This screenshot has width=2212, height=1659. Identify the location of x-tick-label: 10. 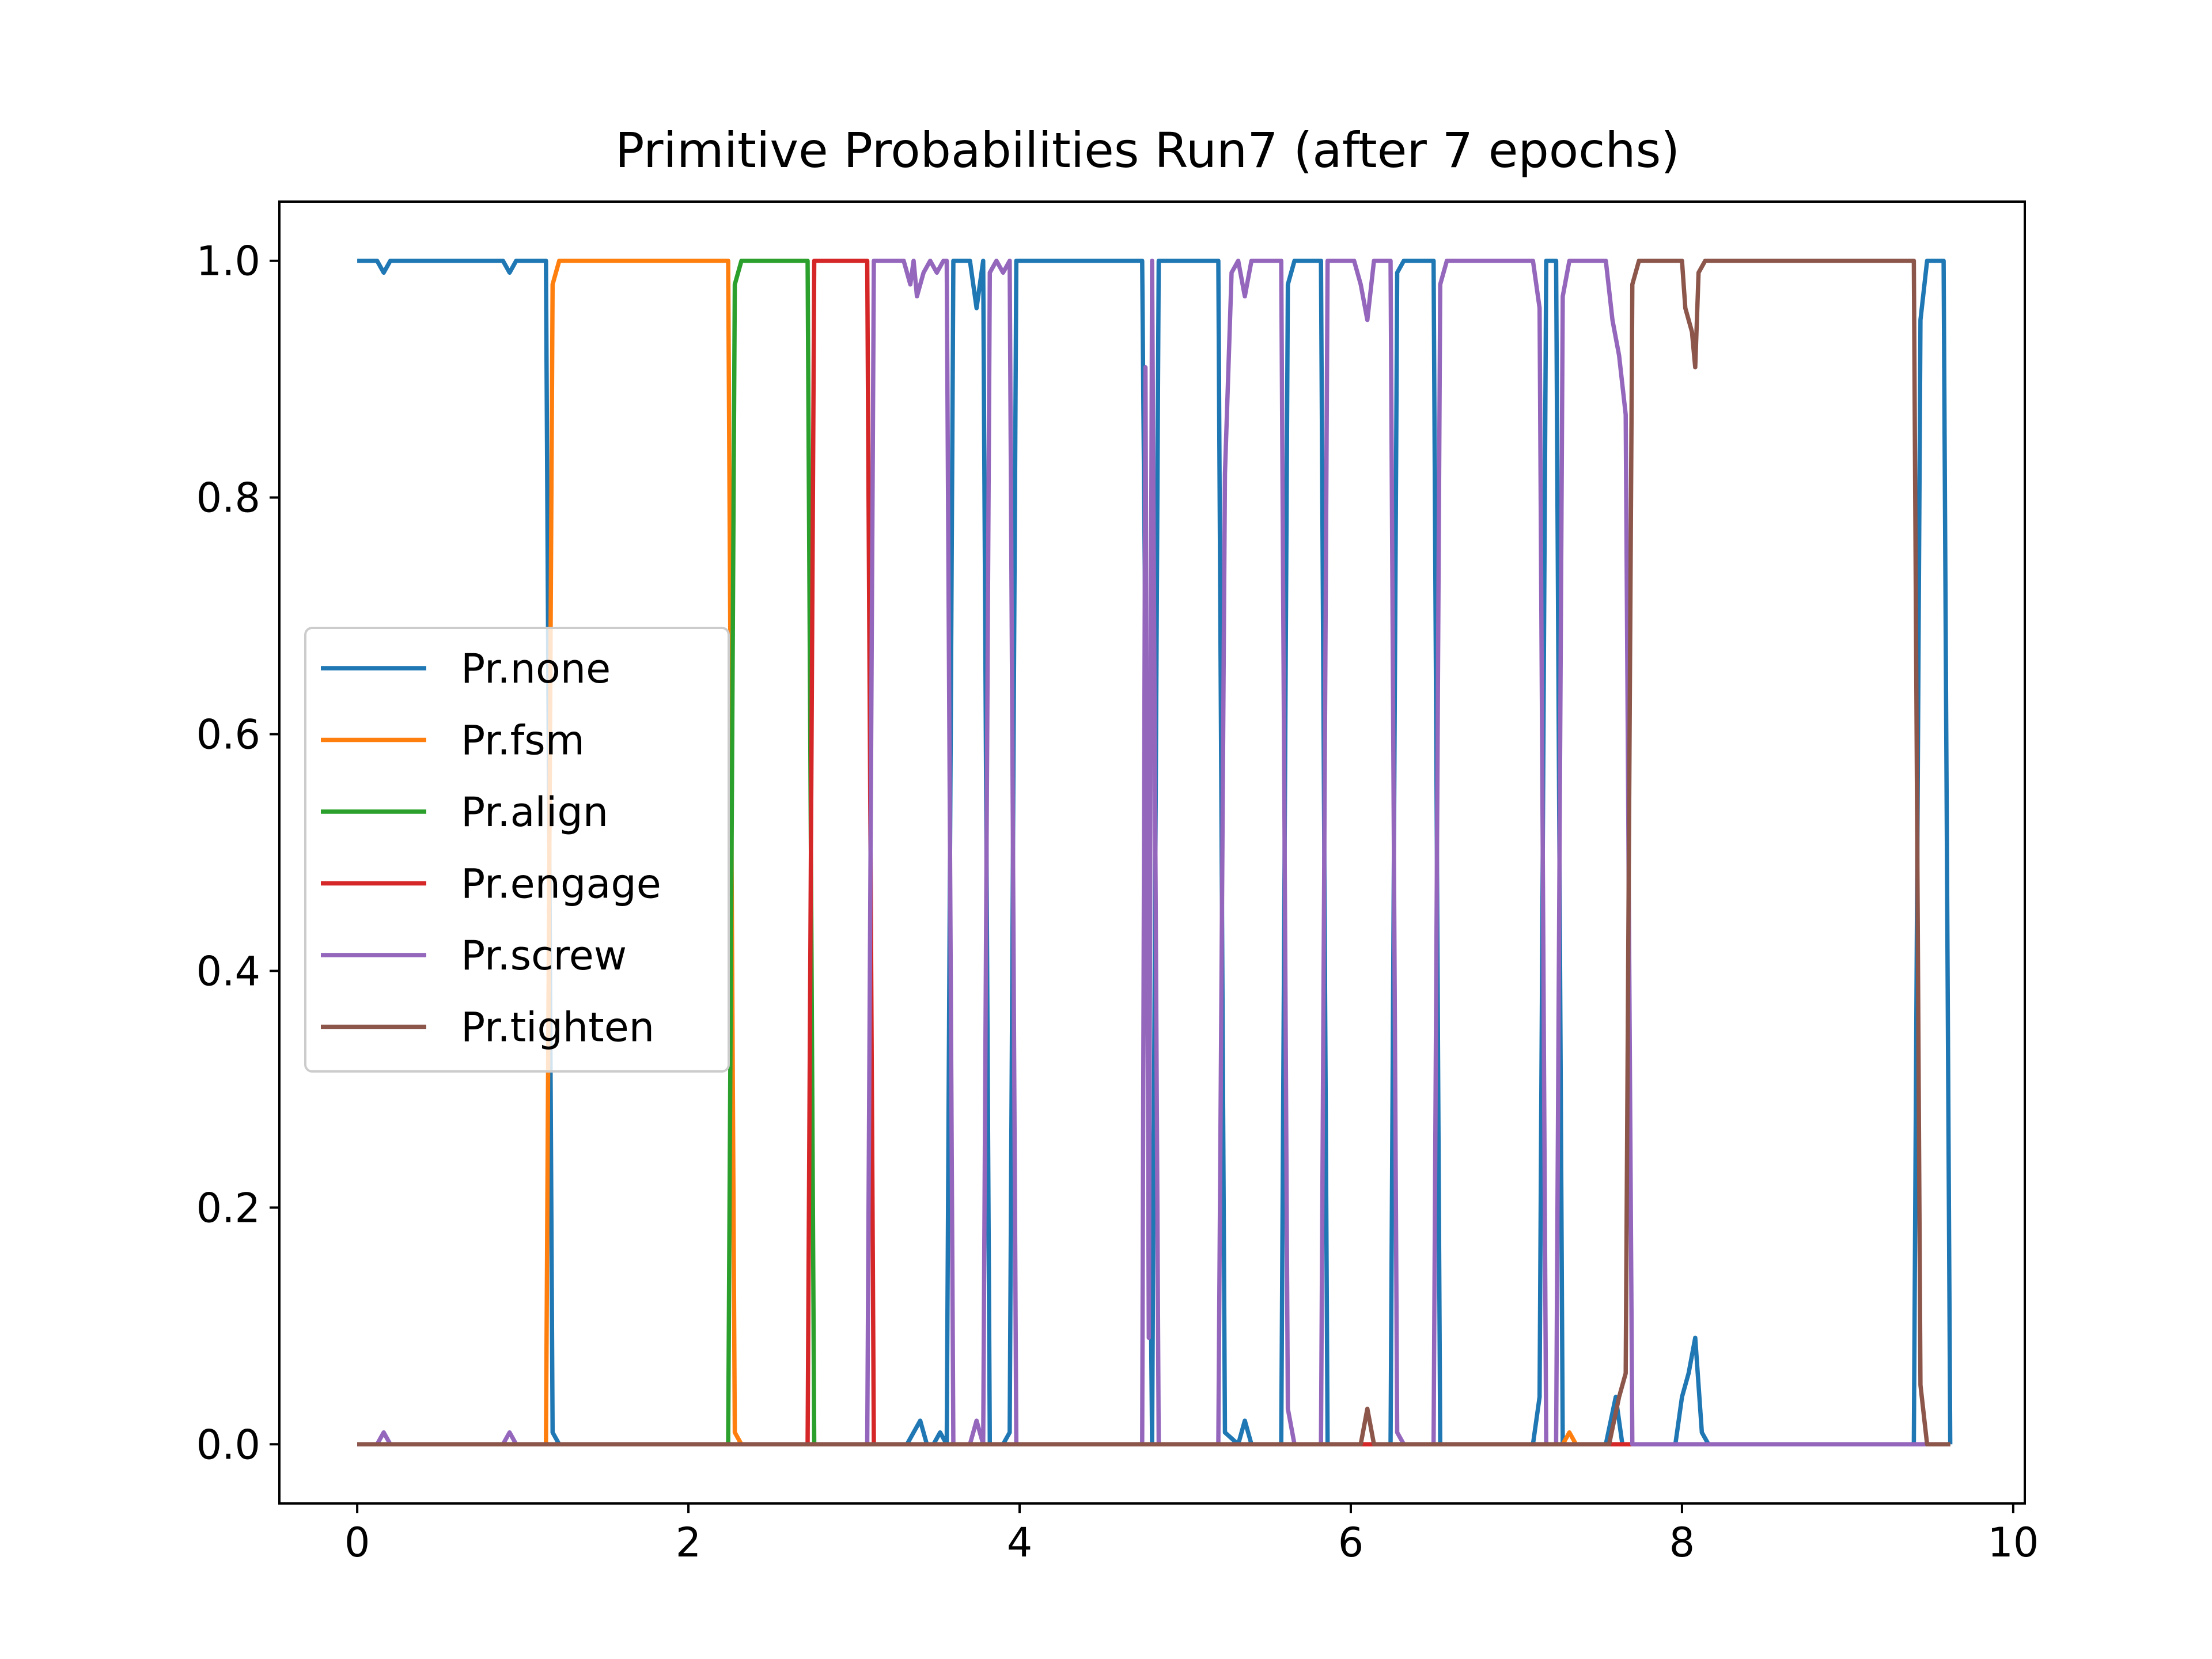
(2013, 1542).